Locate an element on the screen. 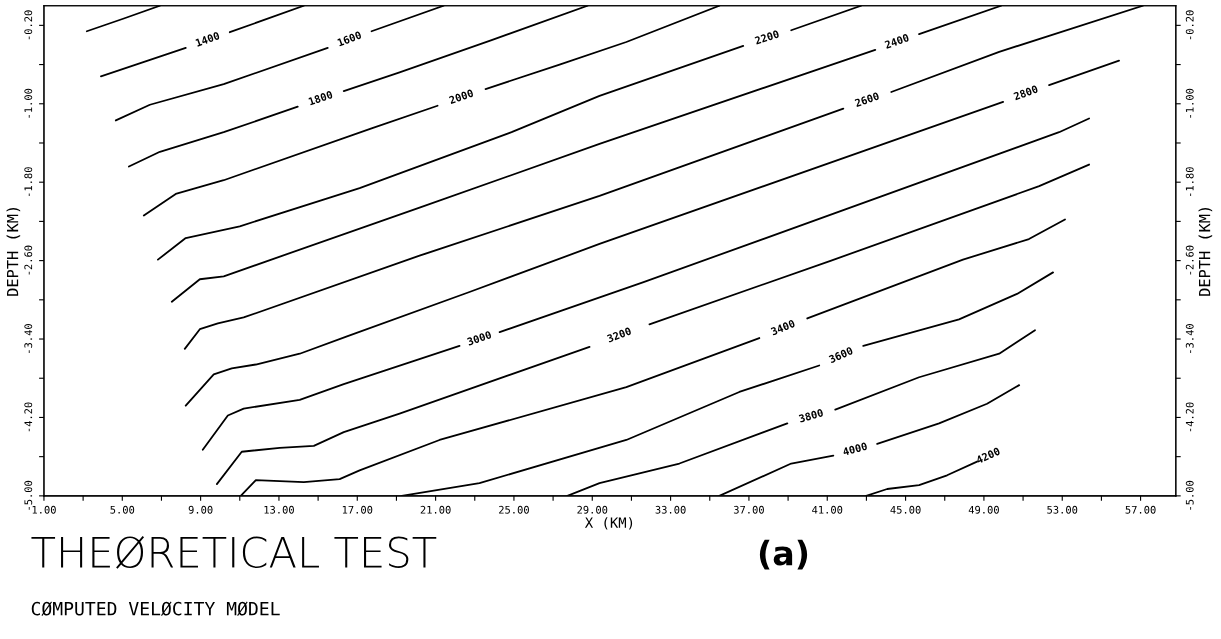  x-tick-label: 21.00 is located at coordinates (435, 509).